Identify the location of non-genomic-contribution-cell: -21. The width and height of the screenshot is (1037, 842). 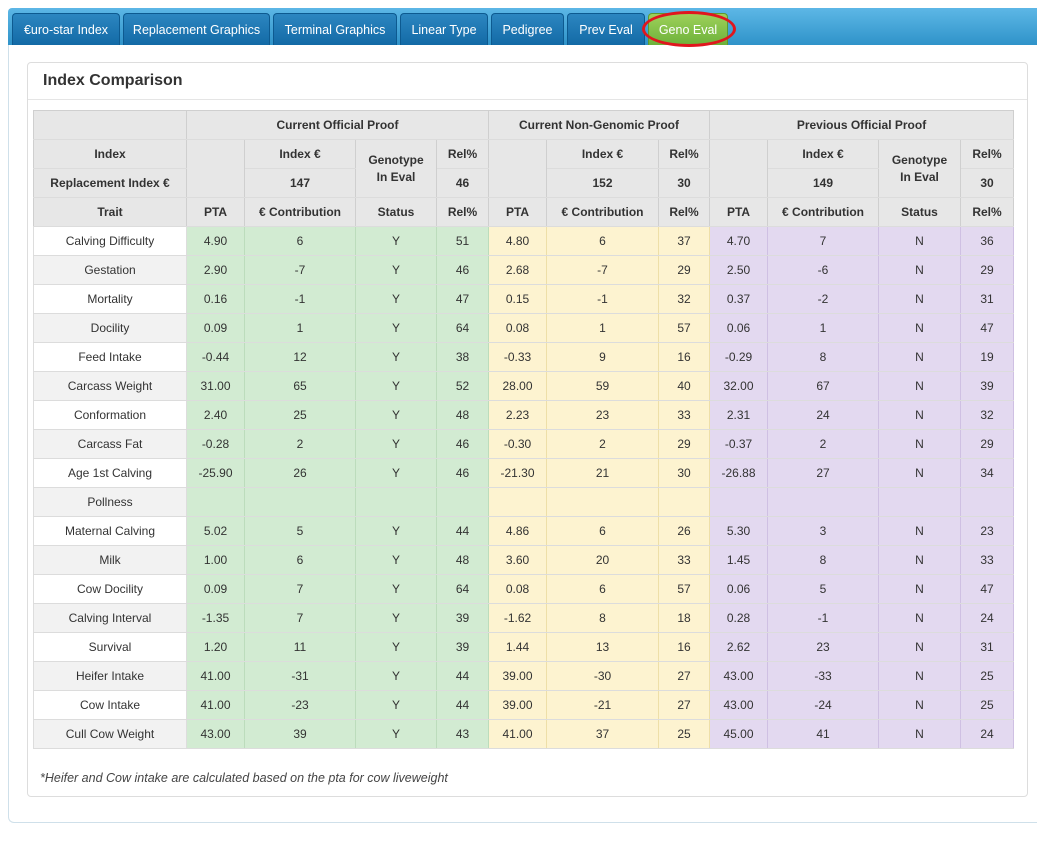
(603, 705).